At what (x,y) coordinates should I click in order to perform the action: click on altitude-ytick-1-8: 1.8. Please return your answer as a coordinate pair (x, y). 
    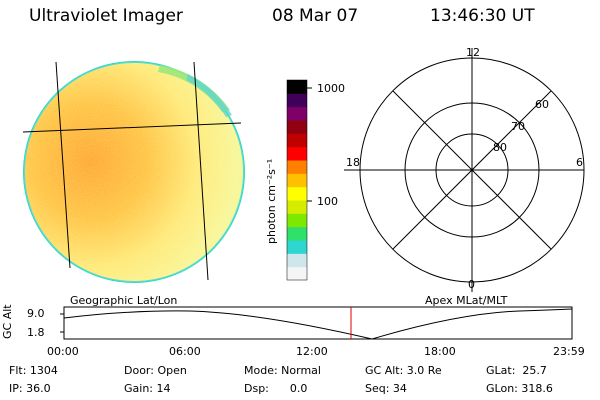
    Looking at the image, I should click on (36, 332).